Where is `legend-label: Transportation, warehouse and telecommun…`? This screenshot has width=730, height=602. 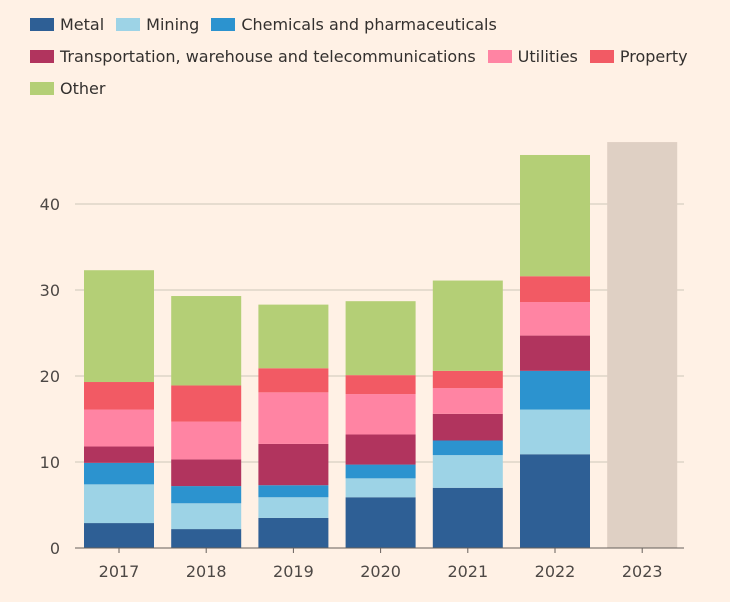 legend-label: Transportation, warehouse and telecommun… is located at coordinates (268, 56).